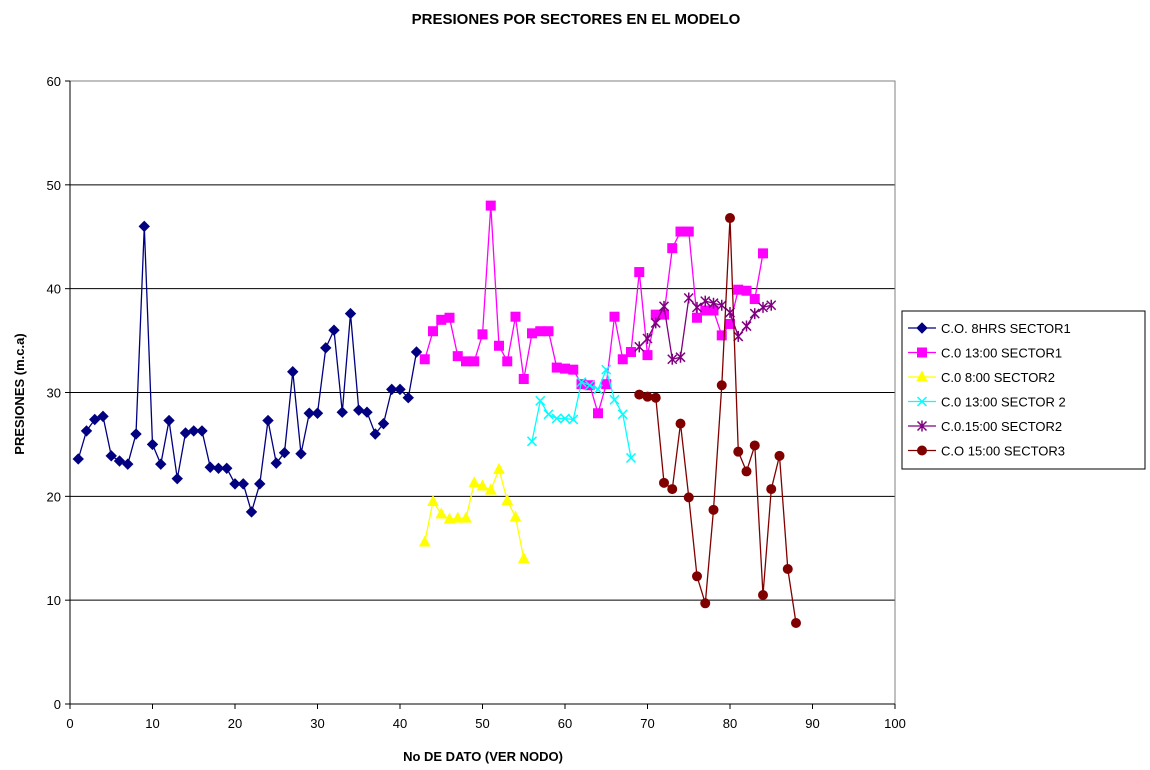  What do you see at coordinates (152, 723) in the screenshot?
I see `x-tick-label-10: 10` at bounding box center [152, 723].